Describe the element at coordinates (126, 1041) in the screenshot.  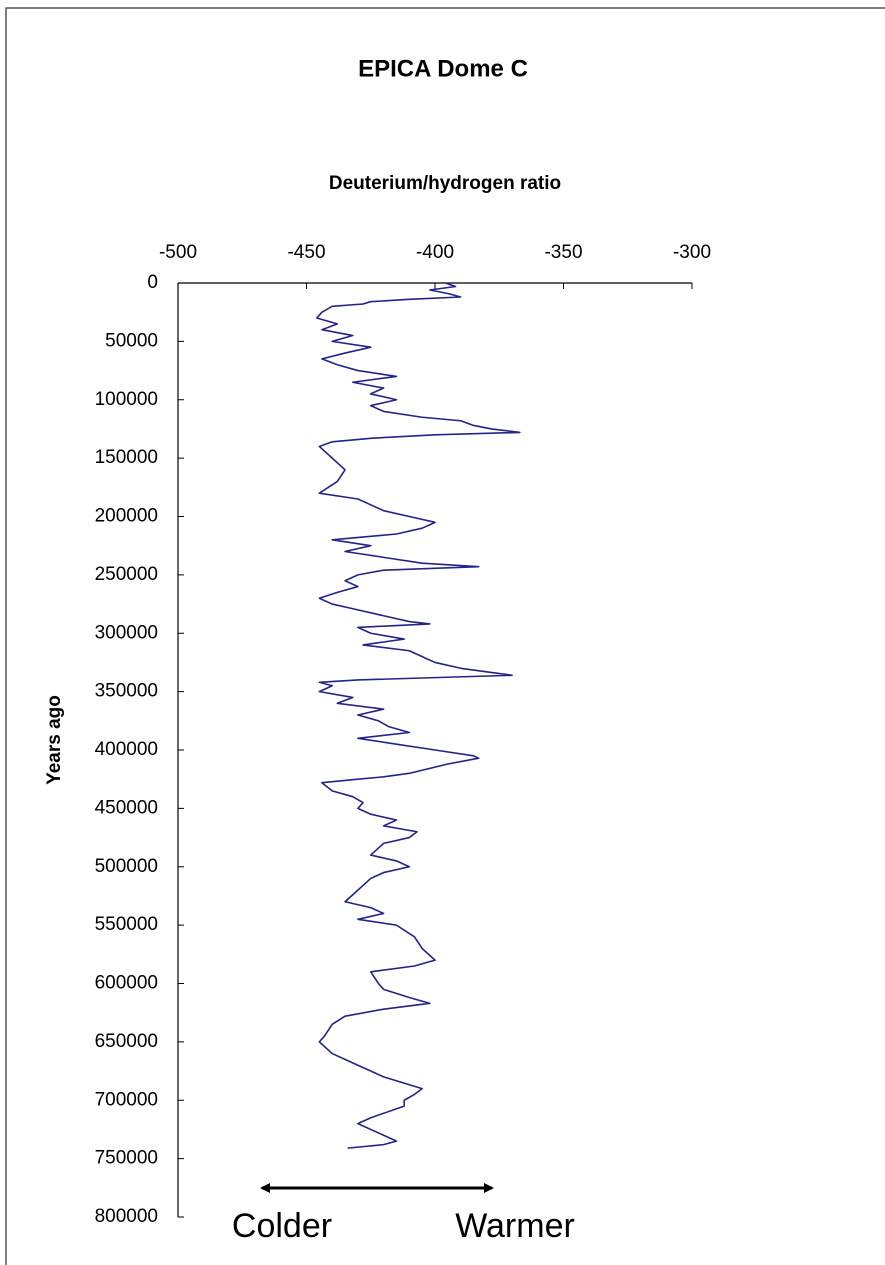
I see `y-tick-label: 650000` at that location.